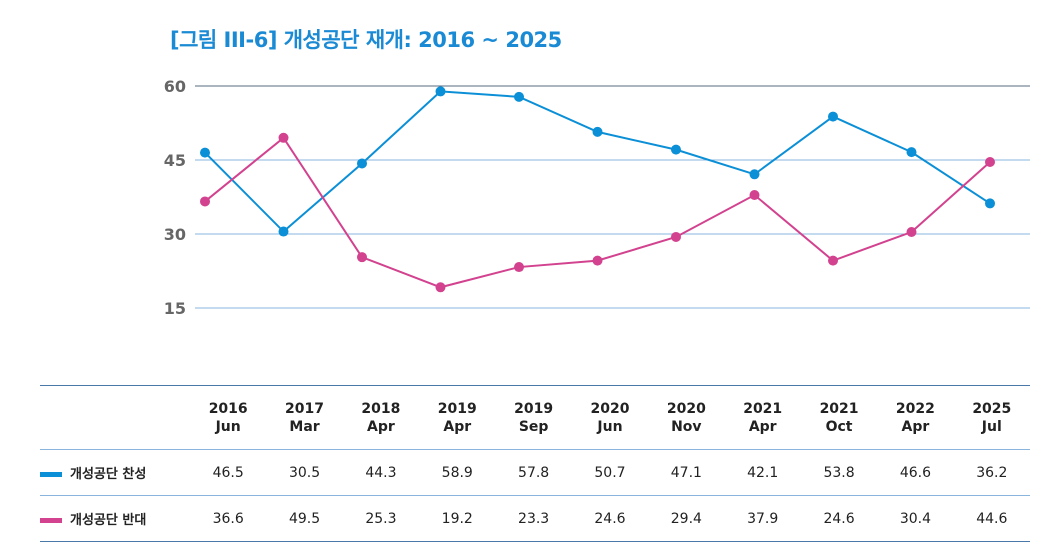 The height and width of the screenshot is (556, 1060). I want to click on value-cell: 47.1, so click(686, 472).